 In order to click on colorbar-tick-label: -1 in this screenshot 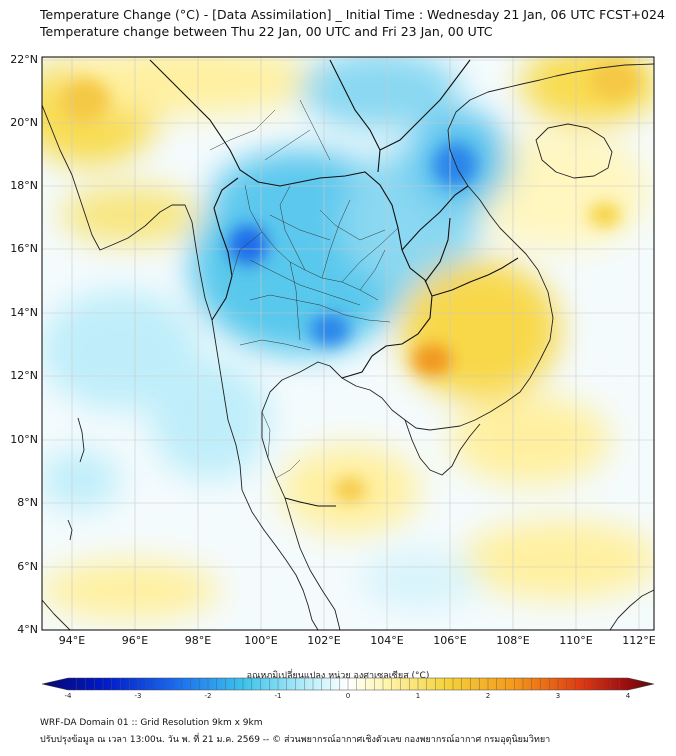, I will do `click(278, 696)`.